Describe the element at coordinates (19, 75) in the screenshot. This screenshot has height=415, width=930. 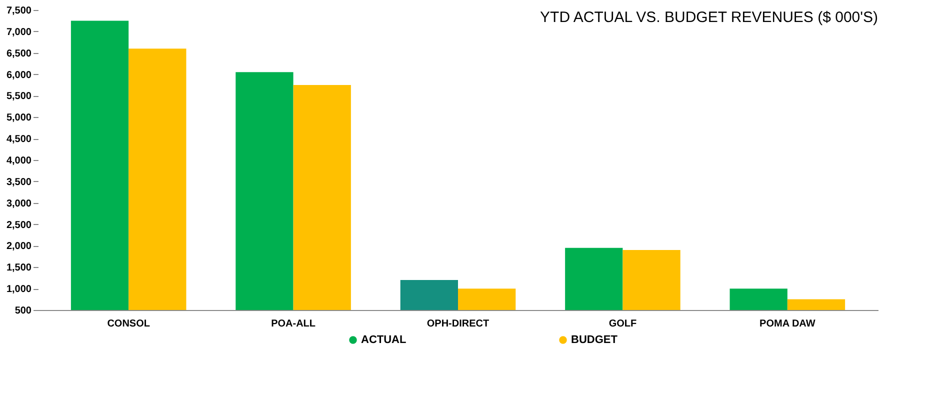
I see `y-tick-label: 6,000` at that location.